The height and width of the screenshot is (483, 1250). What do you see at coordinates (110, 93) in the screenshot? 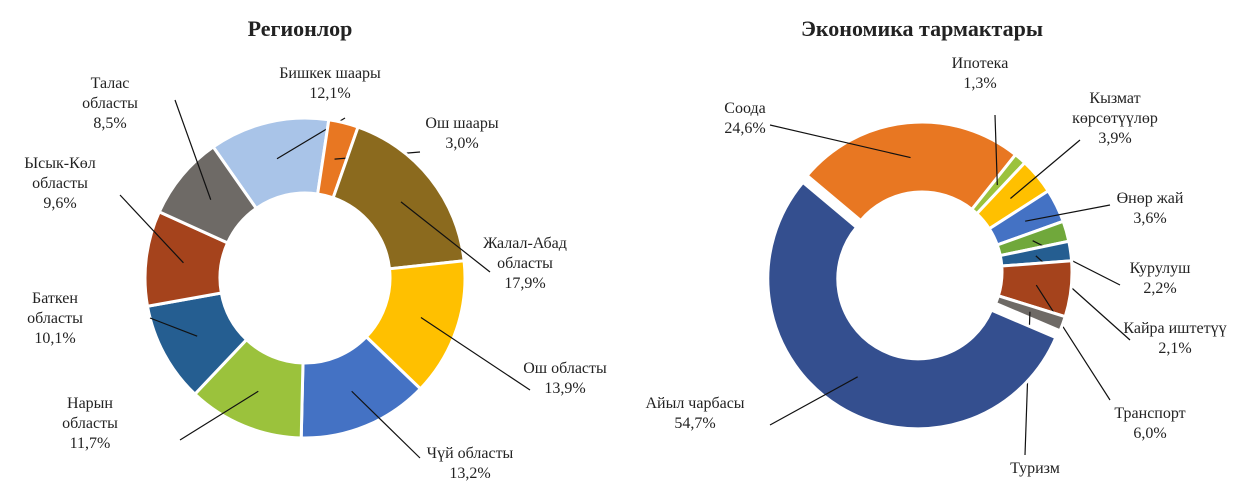
I see `slice-label: Талас областы` at bounding box center [110, 93].